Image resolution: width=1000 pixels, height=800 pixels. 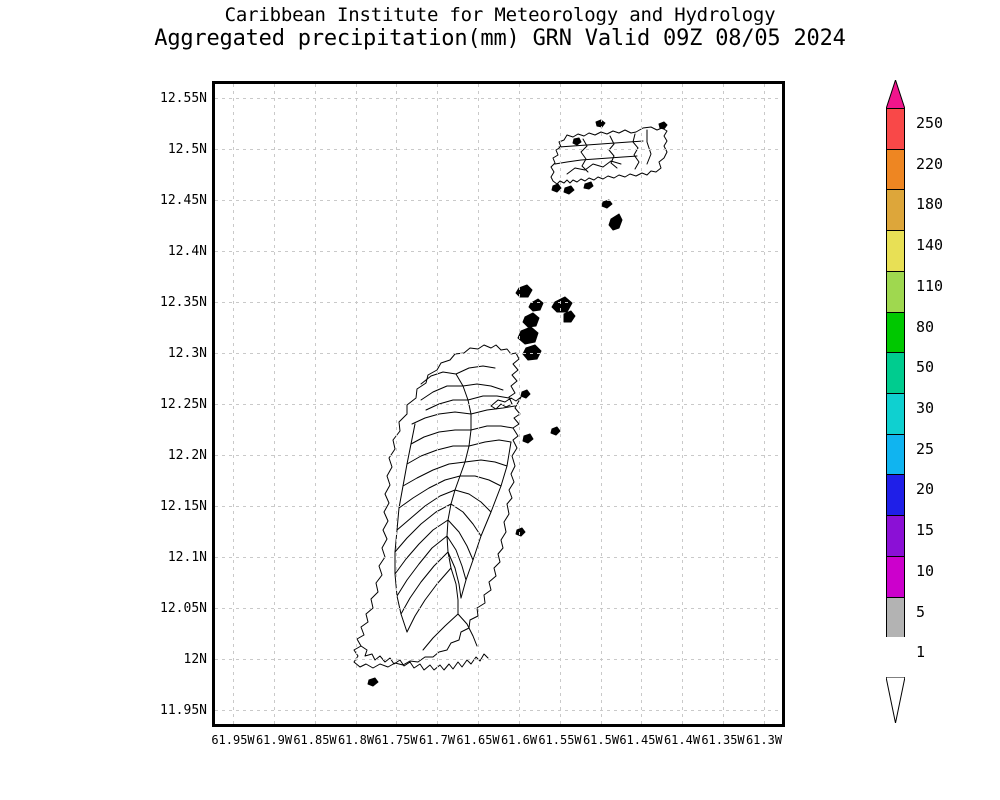 I want to click on colorbar-tick-label: 110, so click(x=930, y=286).